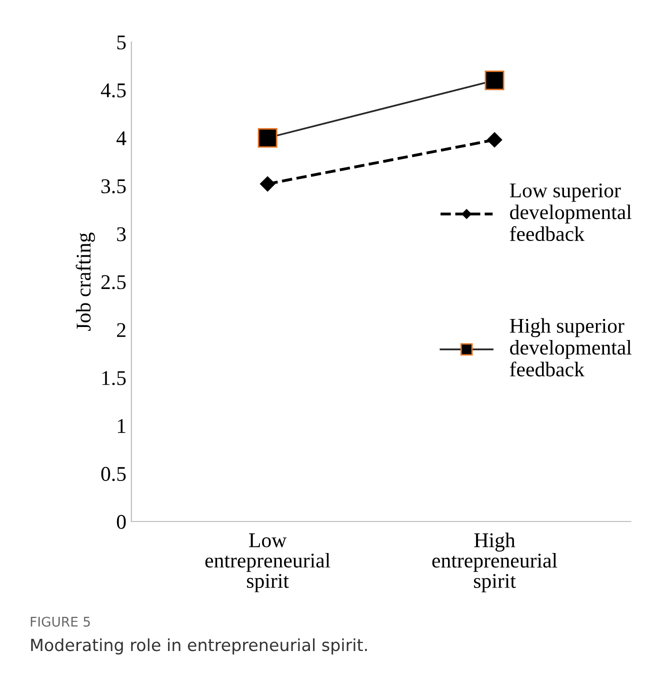  What do you see at coordinates (122, 426) in the screenshot?
I see `y-tick-label: 1` at bounding box center [122, 426].